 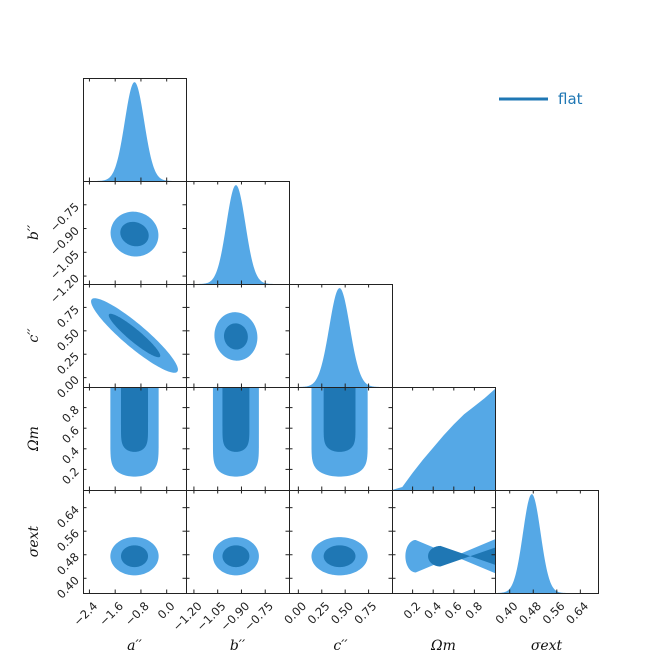 What do you see at coordinates (134, 419) in the screenshot?
I see `contour-a-om-inner` at bounding box center [134, 419].